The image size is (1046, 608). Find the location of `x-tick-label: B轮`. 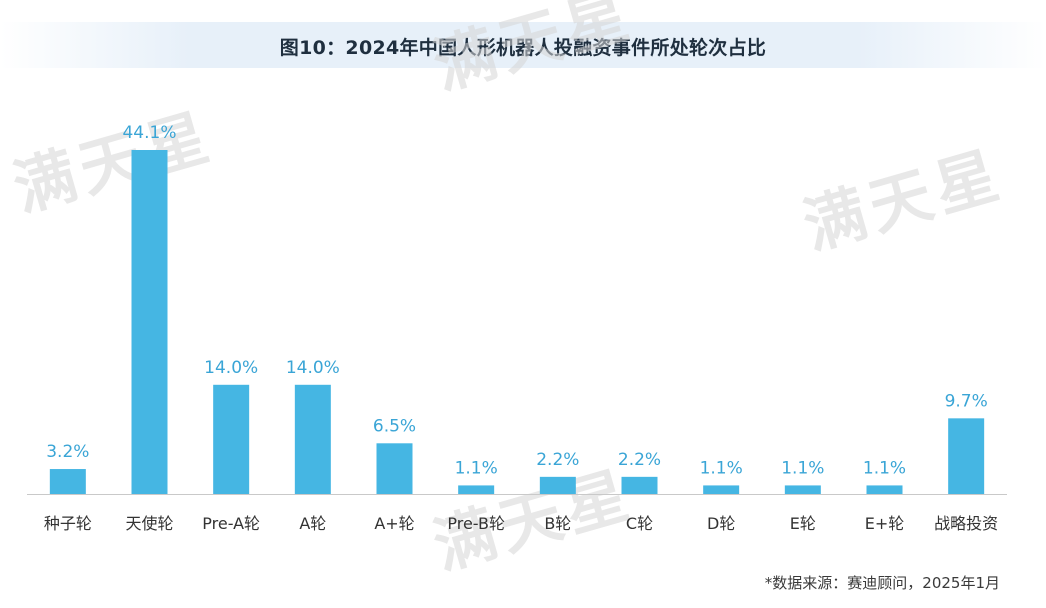

x-tick-label: B轮 is located at coordinates (557, 523).